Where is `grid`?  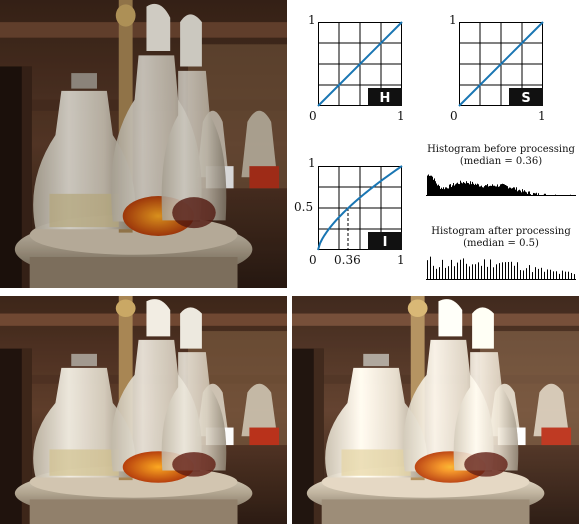
grid is located at coordinates (360, 208).